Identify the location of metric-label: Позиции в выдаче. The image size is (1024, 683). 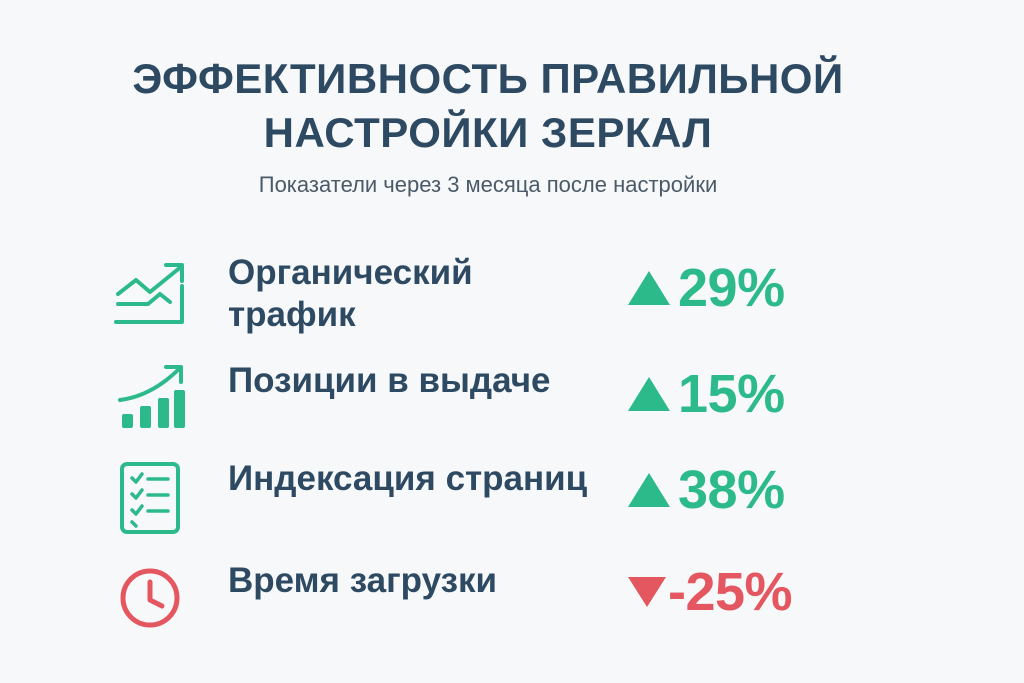
(389, 381).